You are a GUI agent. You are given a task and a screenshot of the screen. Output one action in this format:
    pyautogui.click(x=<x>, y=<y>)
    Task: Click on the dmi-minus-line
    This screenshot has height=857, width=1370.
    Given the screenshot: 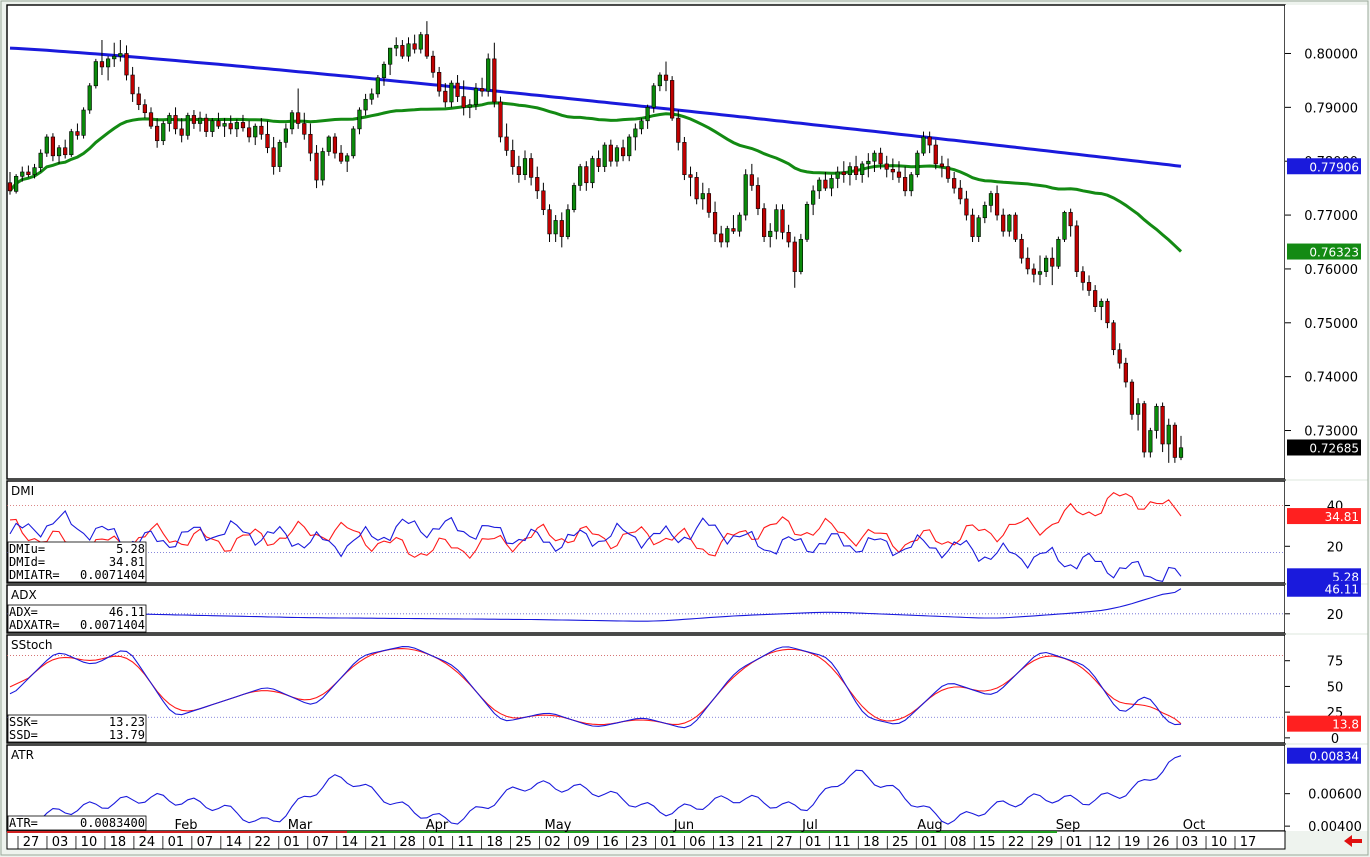 What is the action you would take?
    pyautogui.click(x=595, y=526)
    